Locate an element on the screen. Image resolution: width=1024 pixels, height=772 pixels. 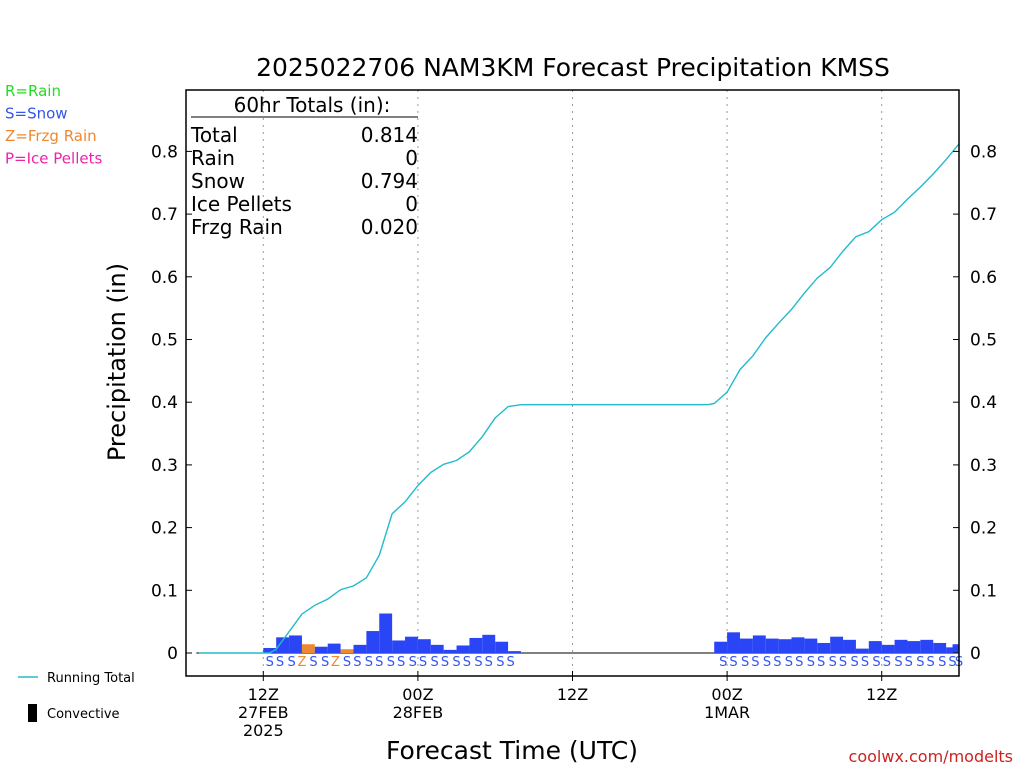
convective-legend-label: Convective is located at coordinates (83, 714).